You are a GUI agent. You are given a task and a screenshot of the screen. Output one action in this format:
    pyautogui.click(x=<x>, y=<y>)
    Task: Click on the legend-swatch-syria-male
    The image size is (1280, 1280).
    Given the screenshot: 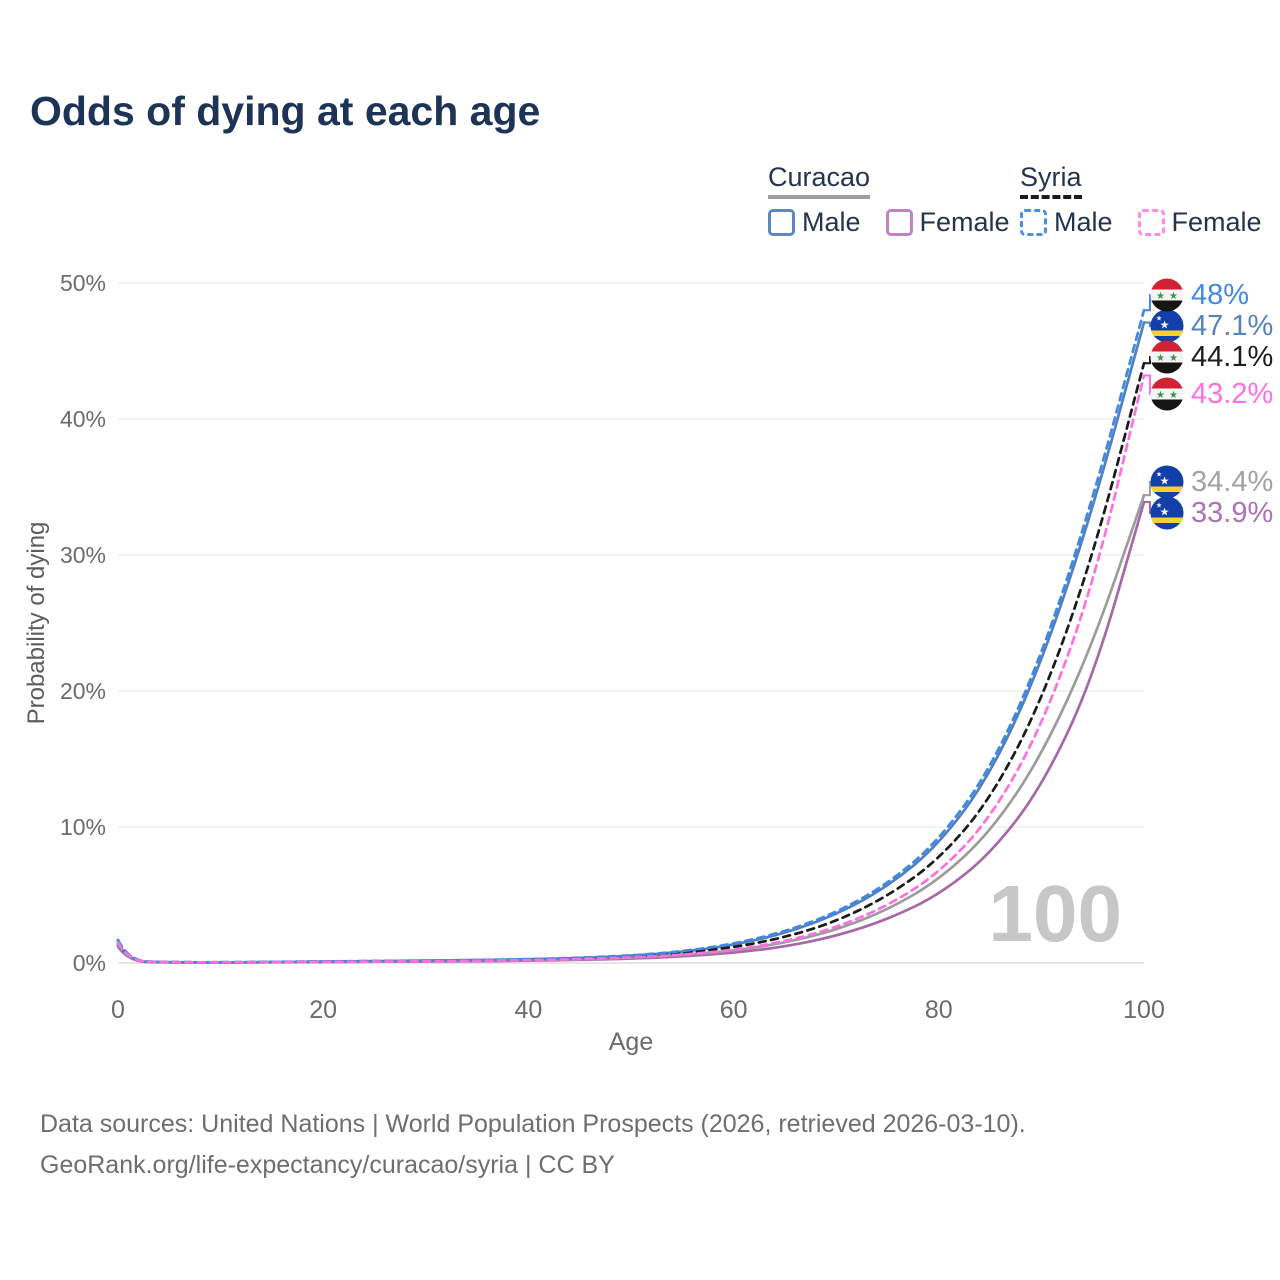 What is the action you would take?
    pyautogui.click(x=1033, y=222)
    